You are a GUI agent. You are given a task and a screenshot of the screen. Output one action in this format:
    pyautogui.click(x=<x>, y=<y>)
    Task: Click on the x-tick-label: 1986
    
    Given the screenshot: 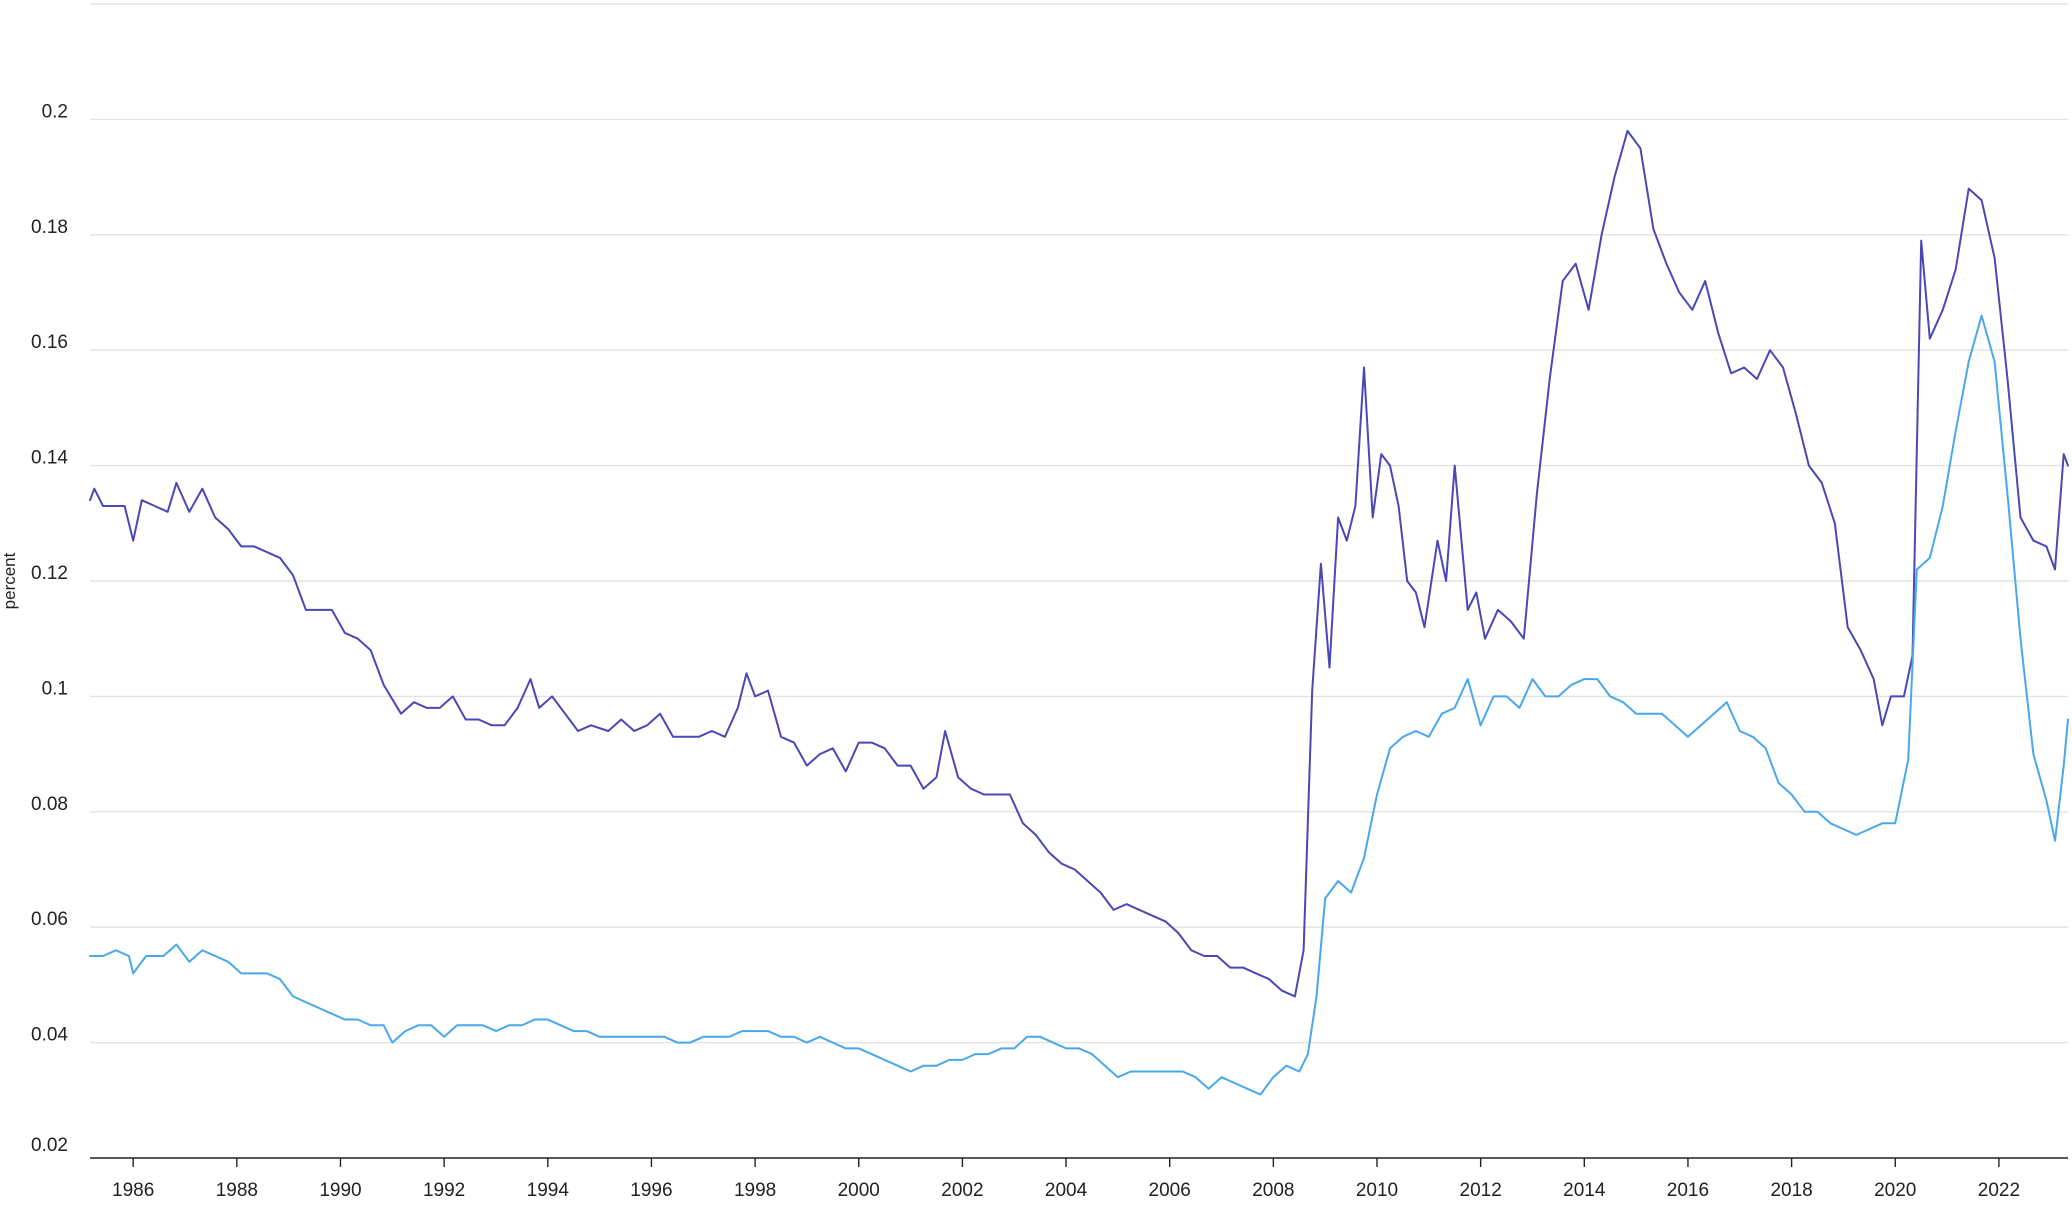 What is the action you would take?
    pyautogui.click(x=133, y=1190)
    